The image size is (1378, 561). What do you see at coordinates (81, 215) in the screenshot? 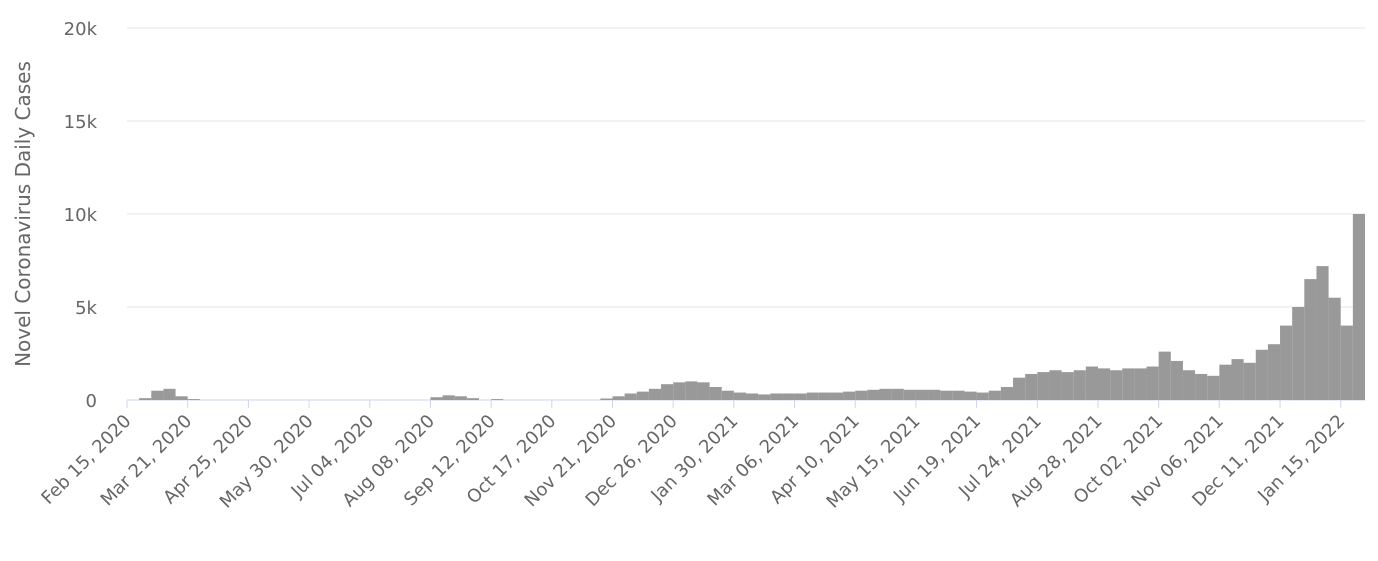
I see `y-tick-label: 10k` at bounding box center [81, 215].